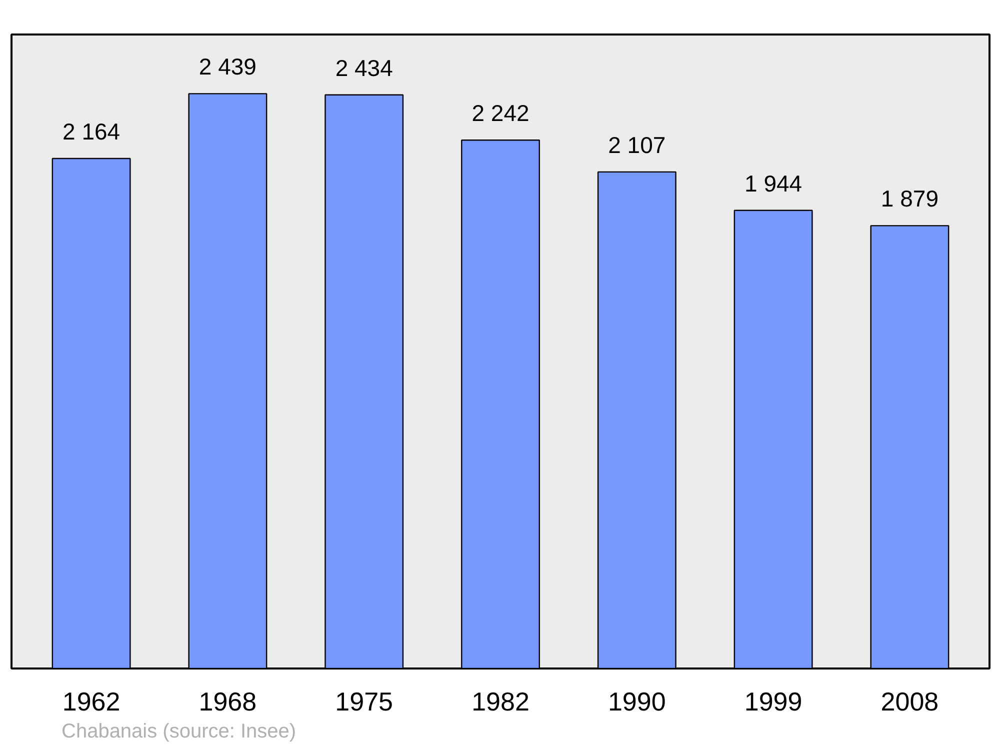 The height and width of the screenshot is (747, 1000). I want to click on data-label: 2 242, so click(501, 113).